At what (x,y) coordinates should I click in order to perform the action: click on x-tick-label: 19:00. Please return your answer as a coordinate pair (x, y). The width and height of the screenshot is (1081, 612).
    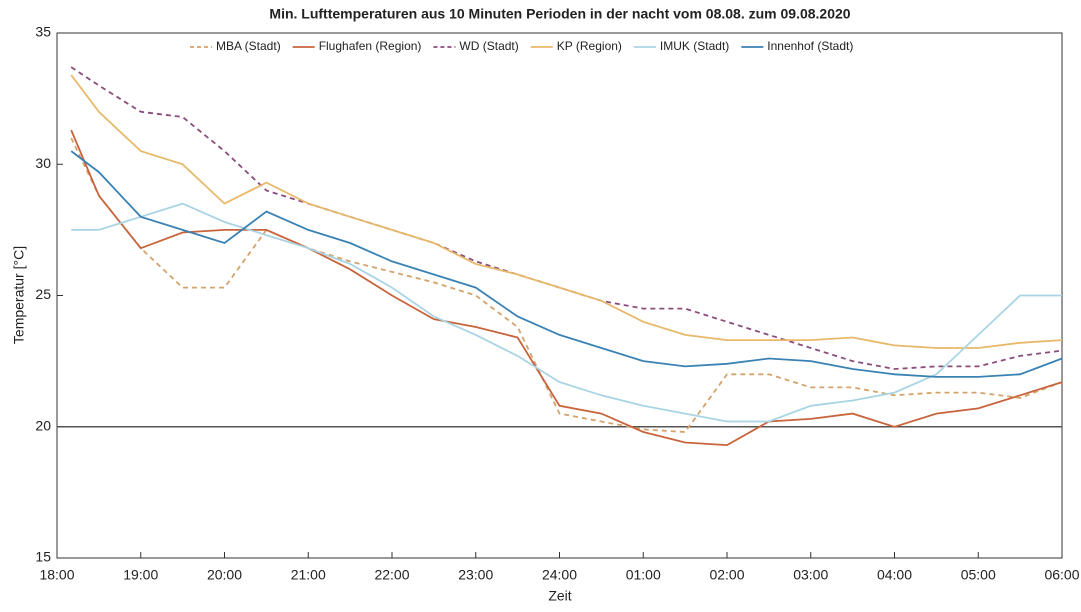
    Looking at the image, I should click on (140, 575).